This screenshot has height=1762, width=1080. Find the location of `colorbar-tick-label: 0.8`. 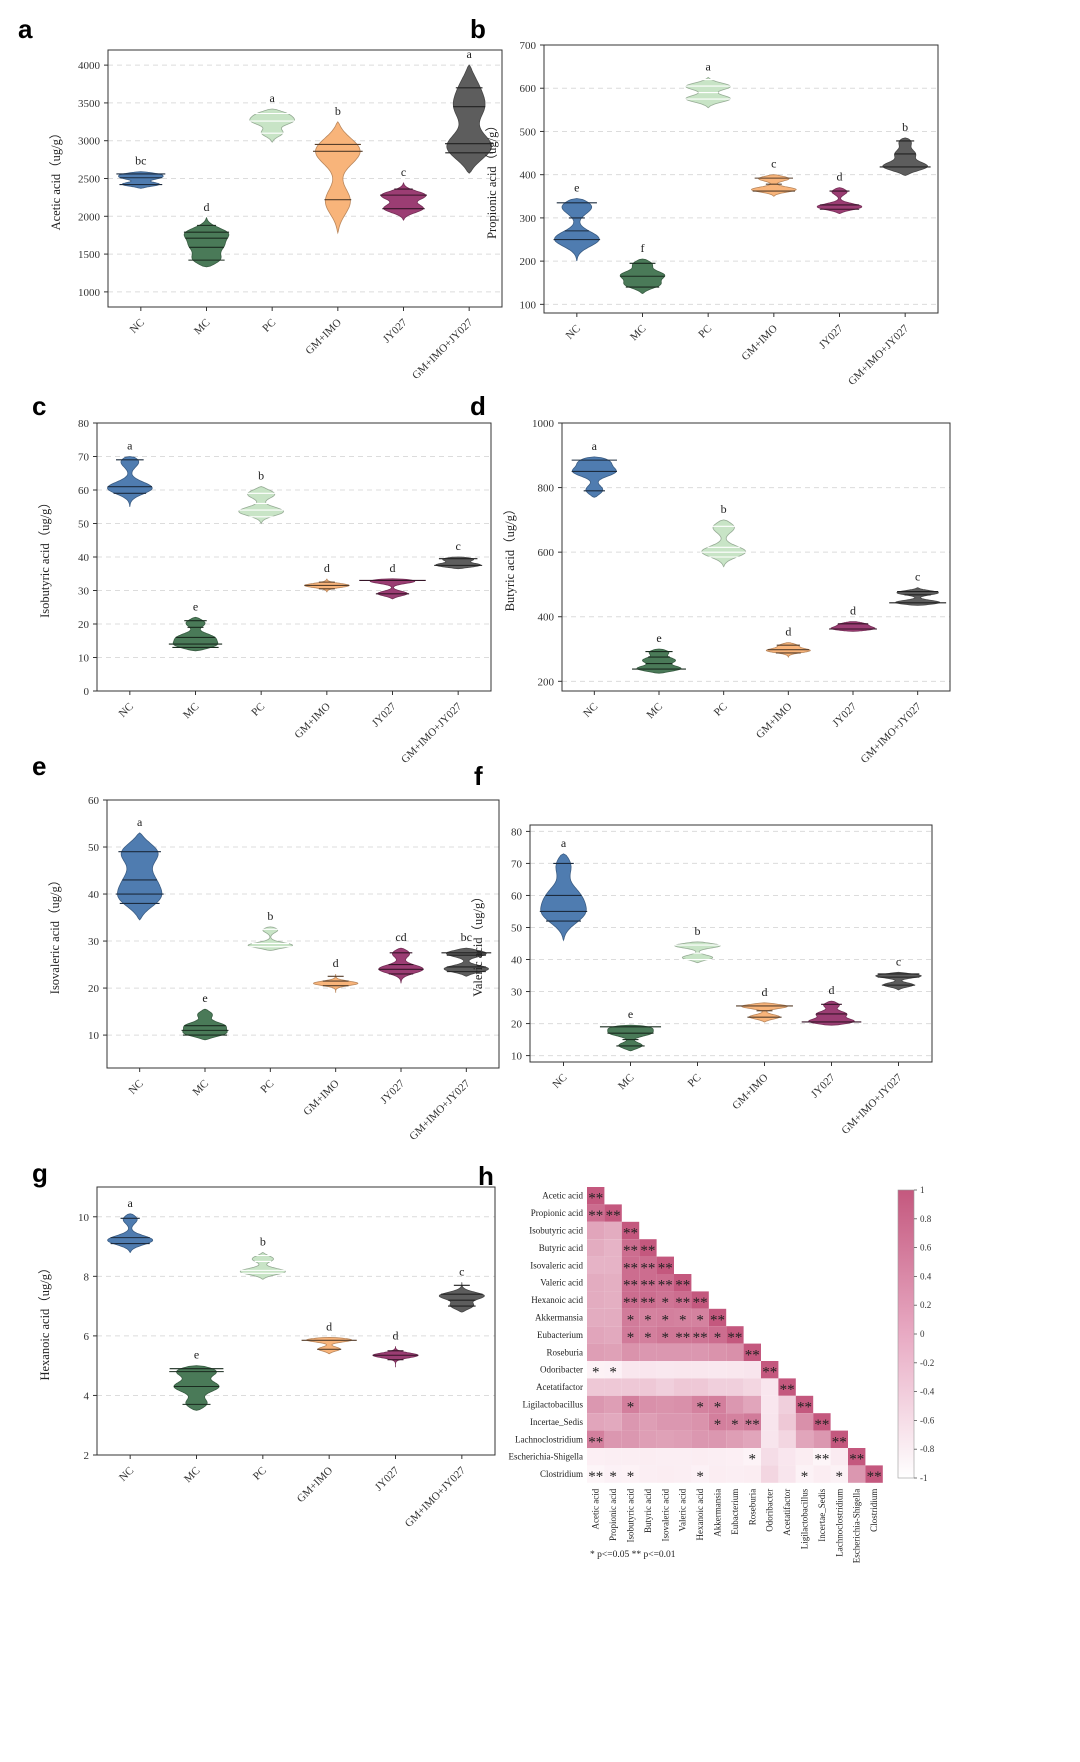

colorbar-tick-label: 0.8 is located at coordinates (926, 1219).